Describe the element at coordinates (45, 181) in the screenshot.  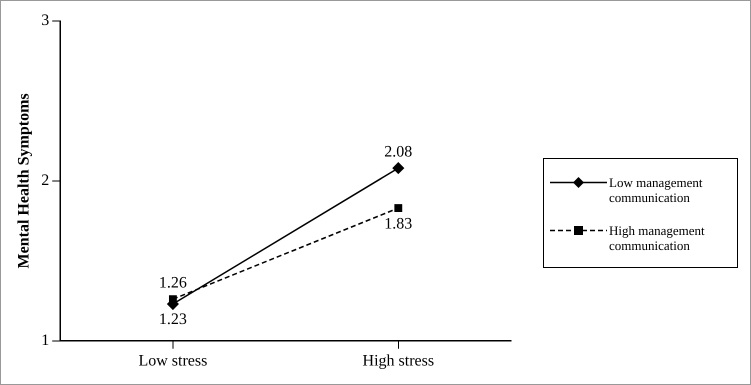
I see `y-tick-label: 2` at that location.